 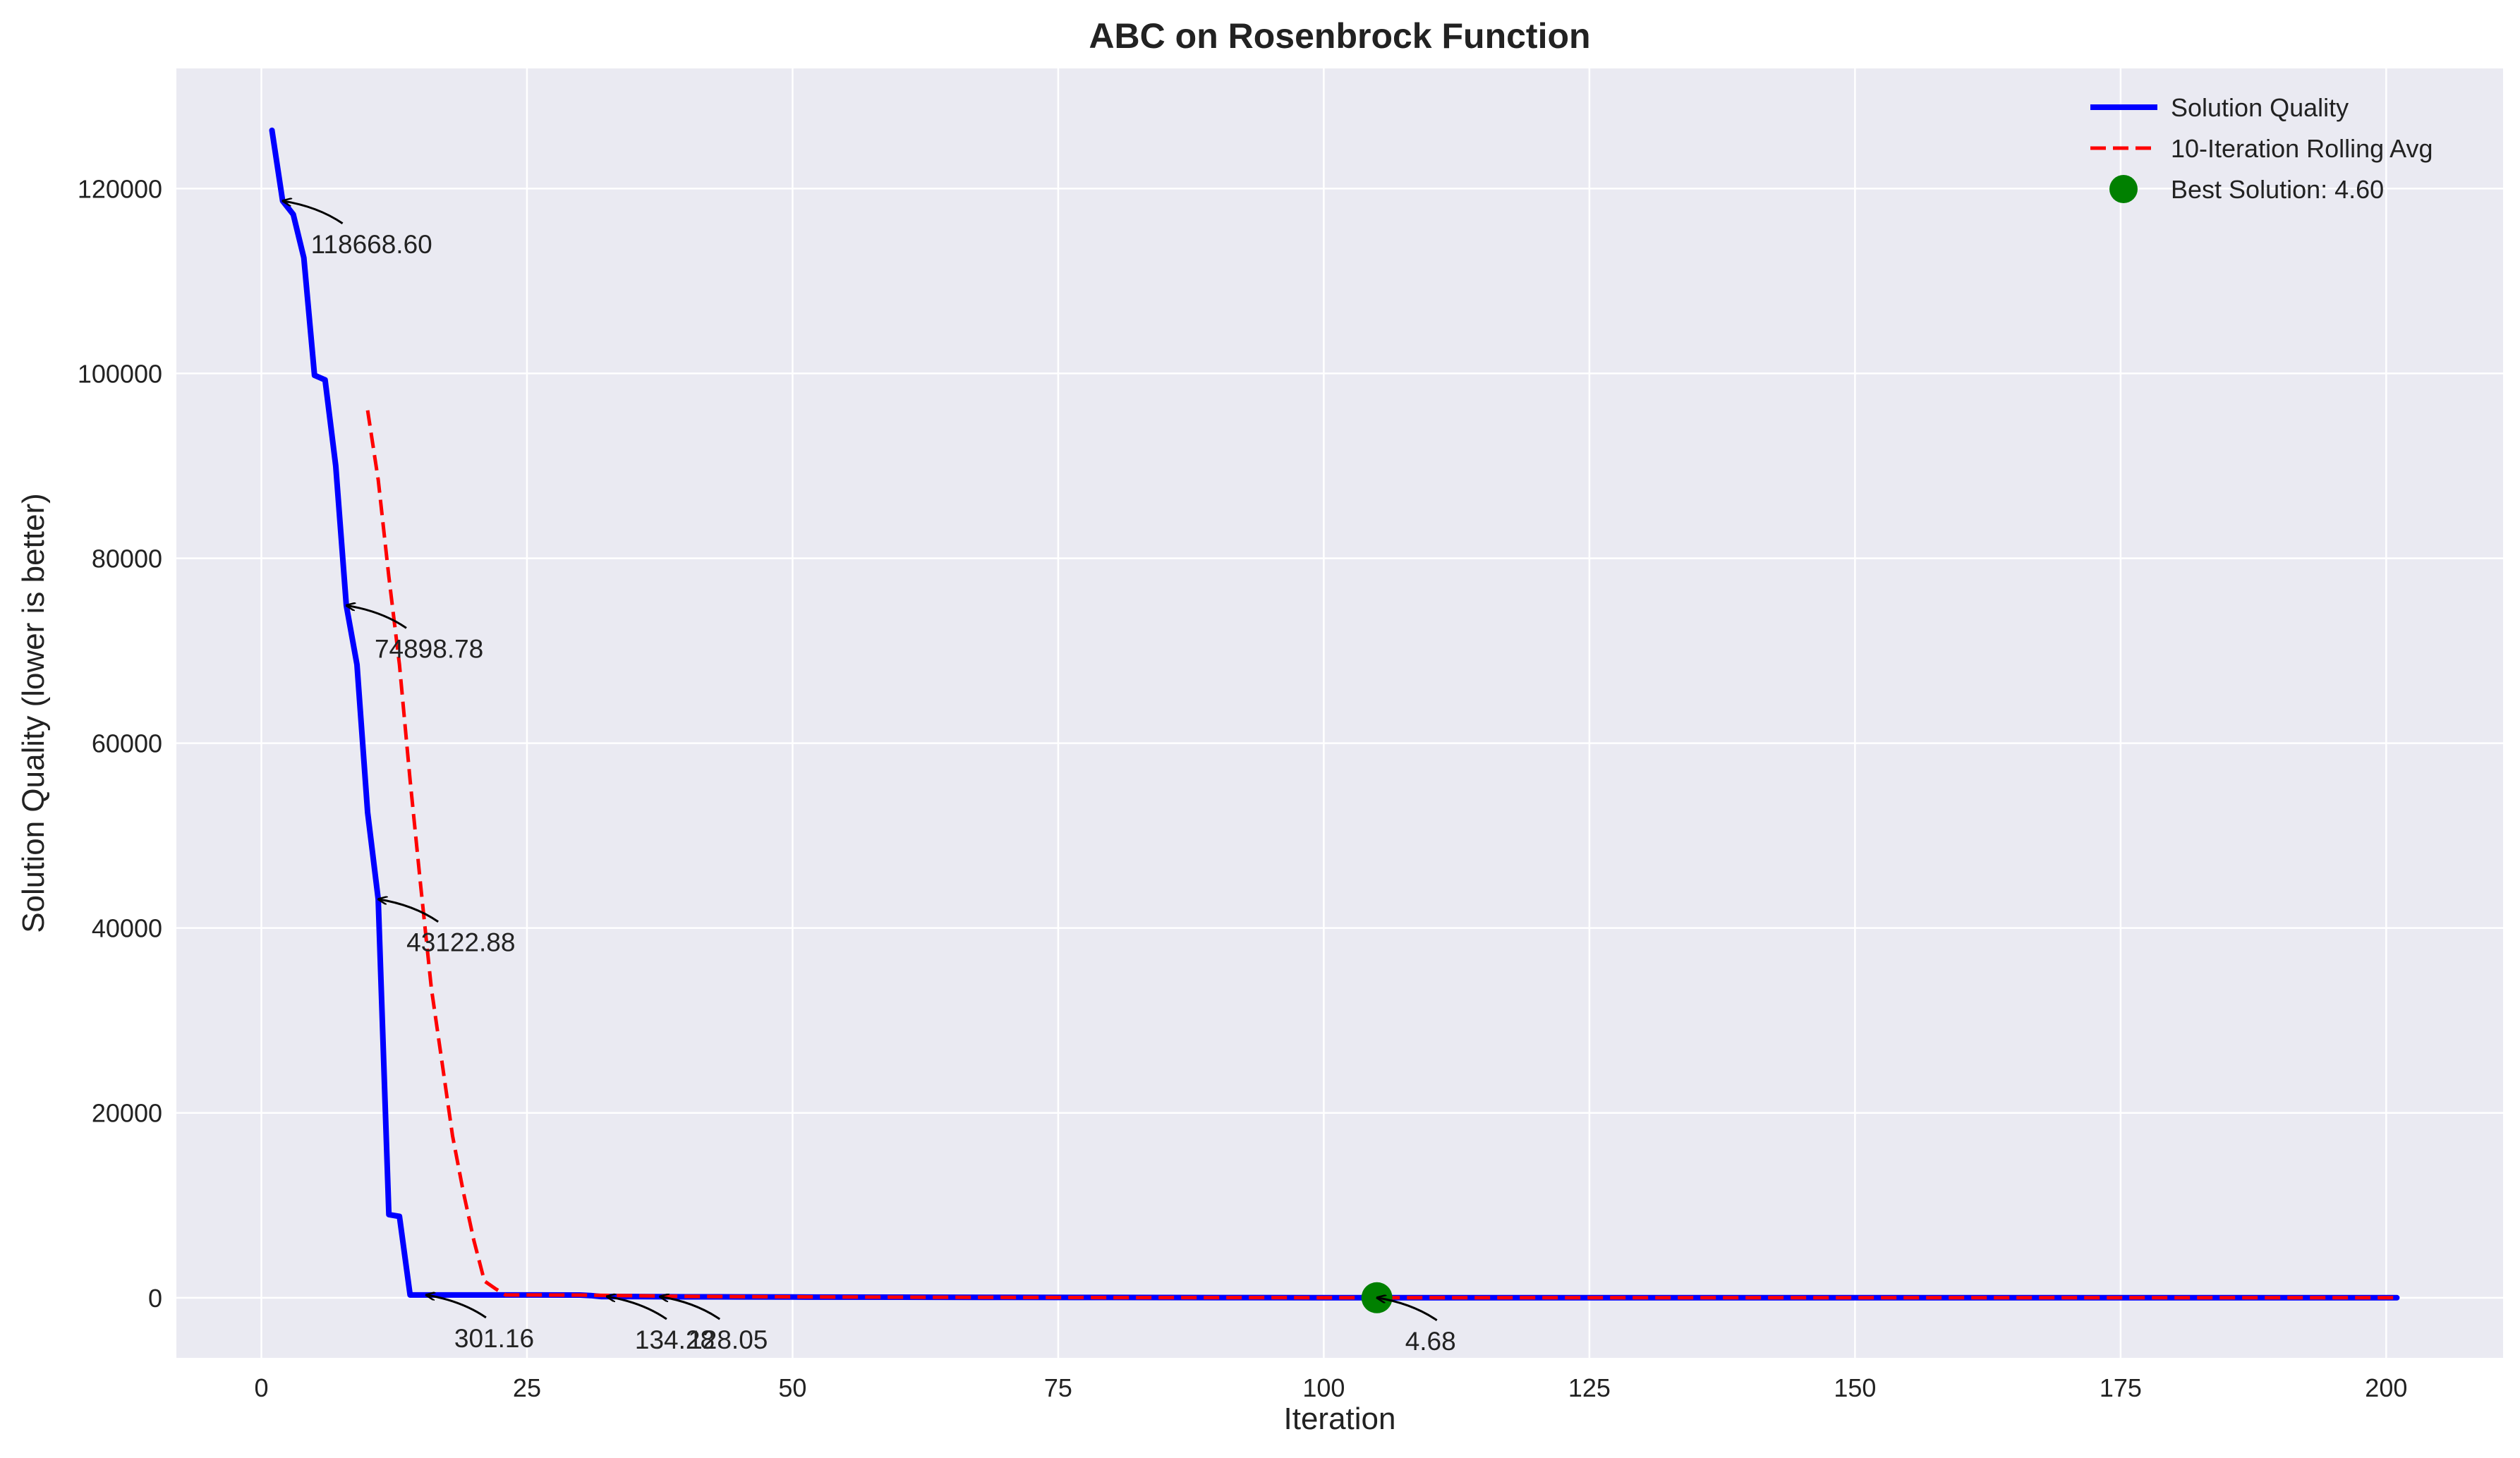 What do you see at coordinates (2121, 1387) in the screenshot?
I see `x-tick-label: 175` at bounding box center [2121, 1387].